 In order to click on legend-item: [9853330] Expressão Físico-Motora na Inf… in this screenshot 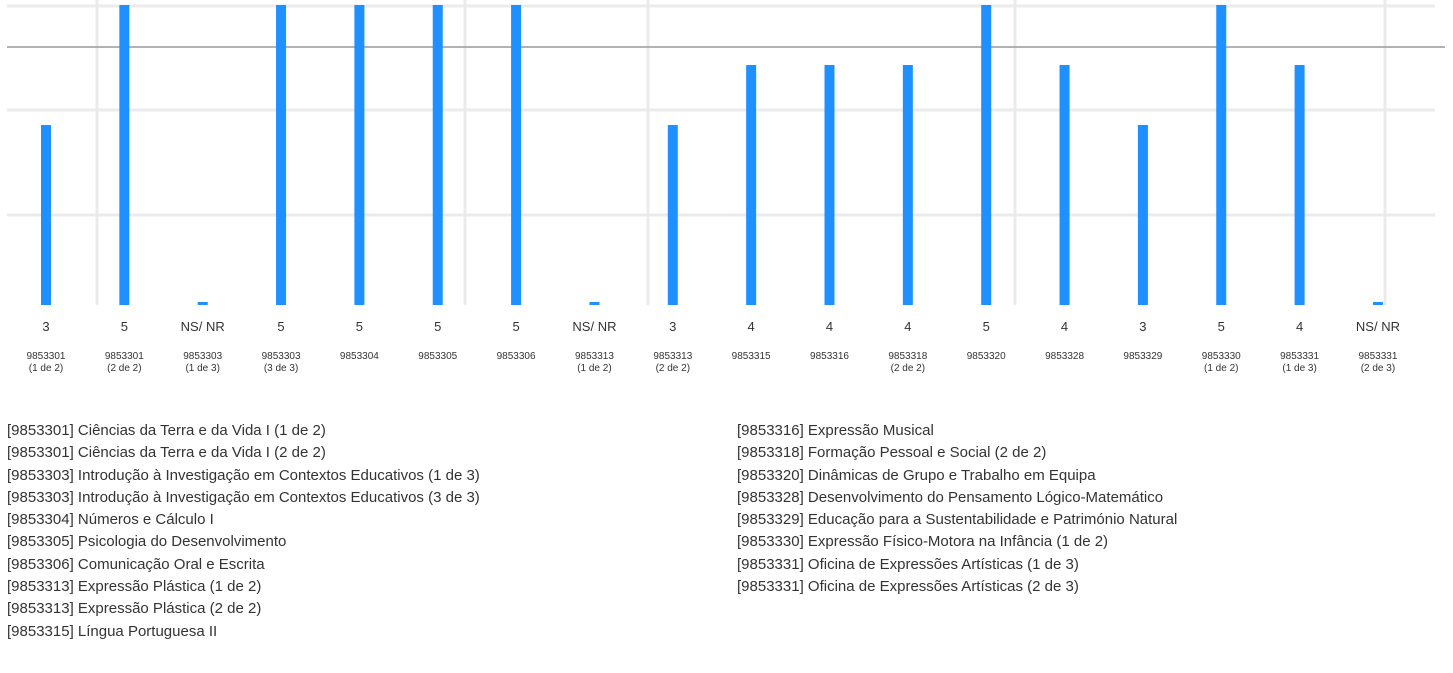, I will do `click(923, 542)`.